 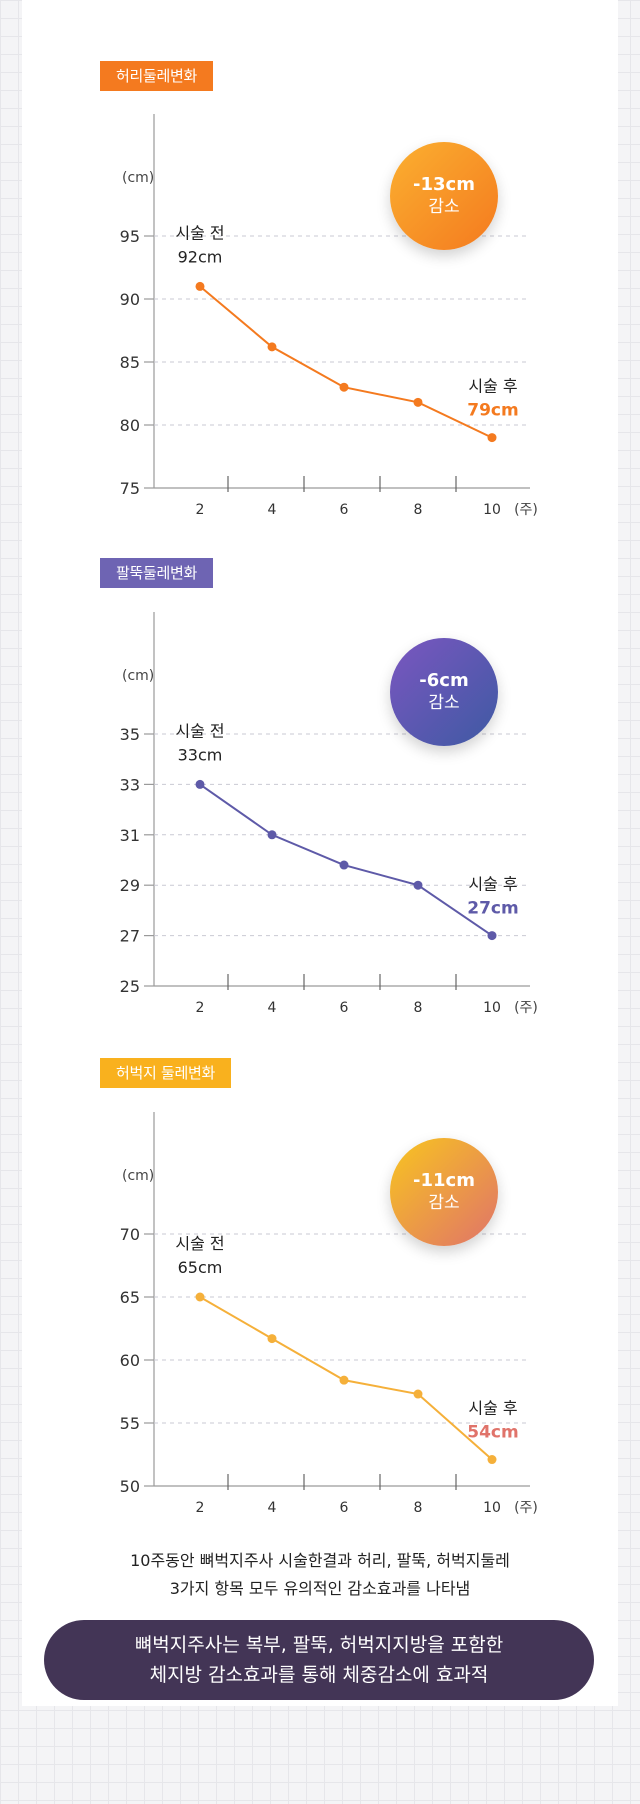 What do you see at coordinates (329, 316) in the screenshot?
I see `waist-chart: (cm) 75 80 85 90 95 2 4 6 8 10 (주) 시술 전 92cm 시술 후 79cm` at bounding box center [329, 316].